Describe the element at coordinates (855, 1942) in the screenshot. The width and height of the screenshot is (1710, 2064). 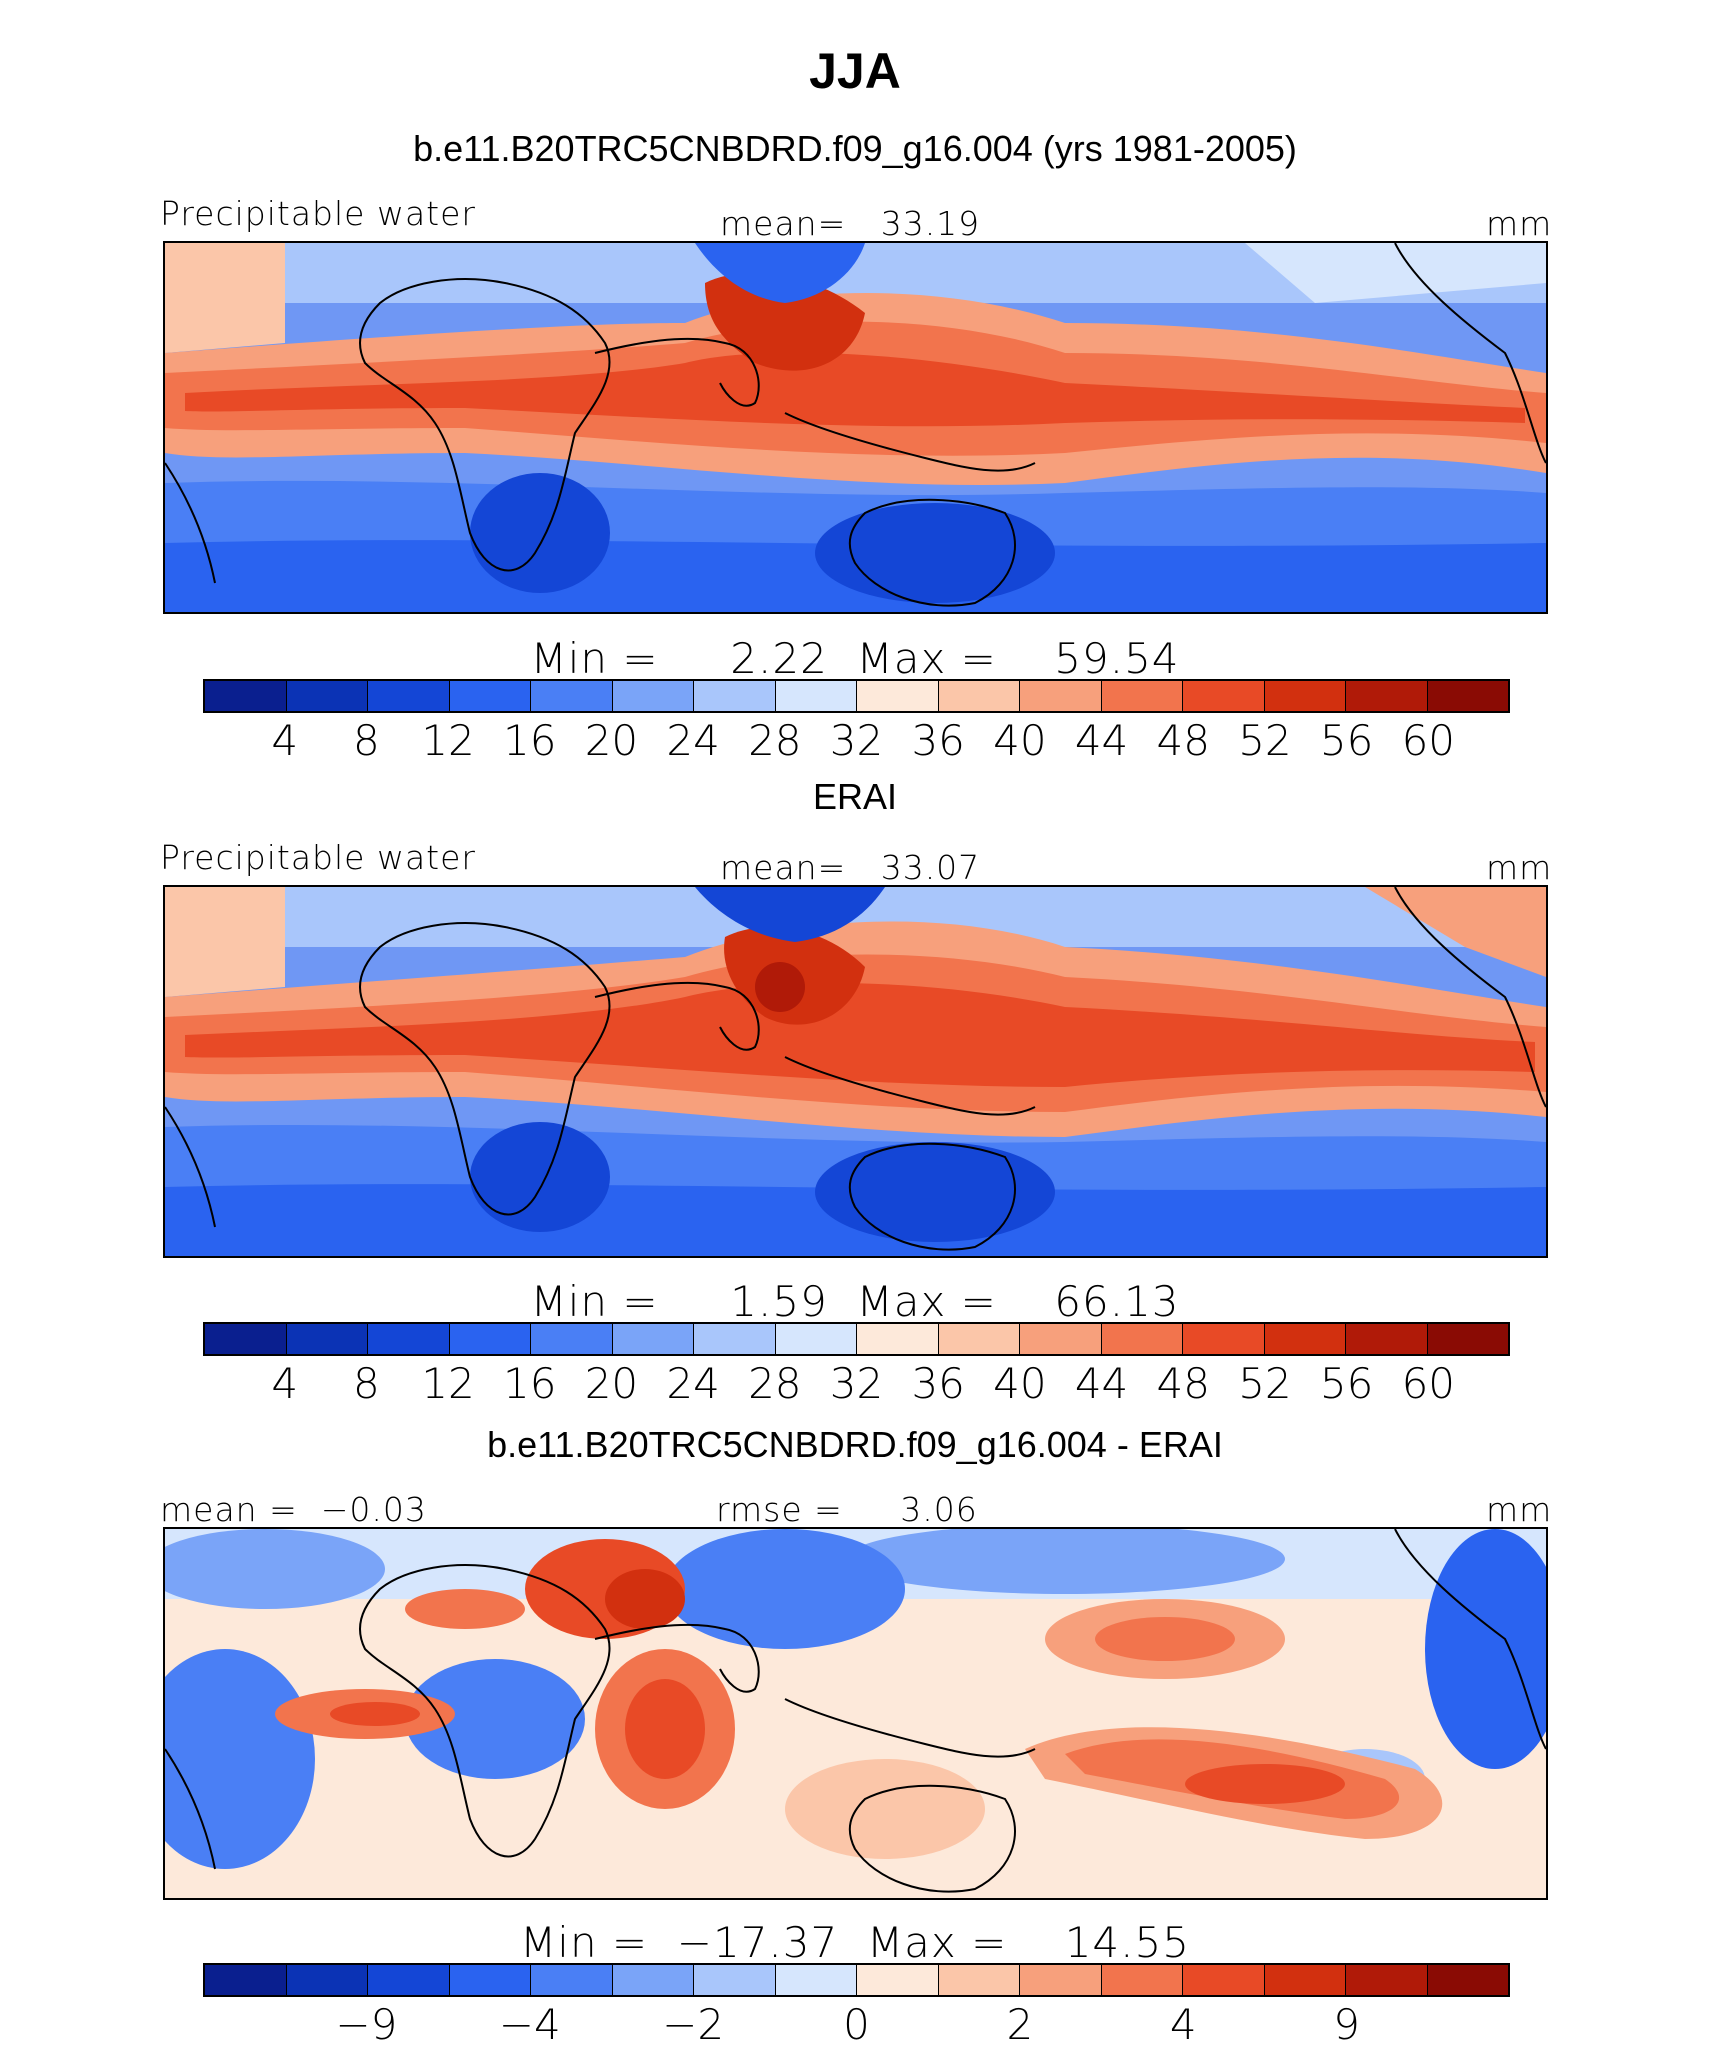
I see `panel-diff-minmax: Min = −17.37 Max = 14.55` at that location.